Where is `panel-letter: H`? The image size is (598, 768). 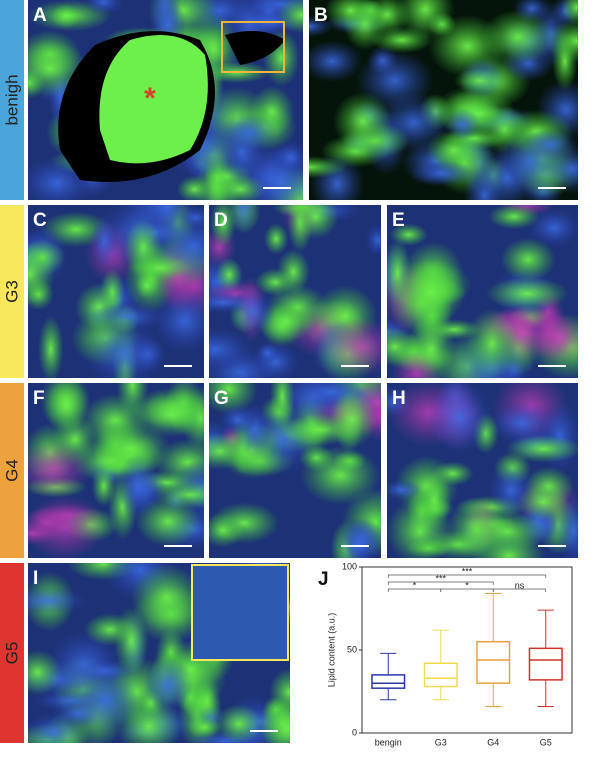
panel-letter: H is located at coordinates (399, 398).